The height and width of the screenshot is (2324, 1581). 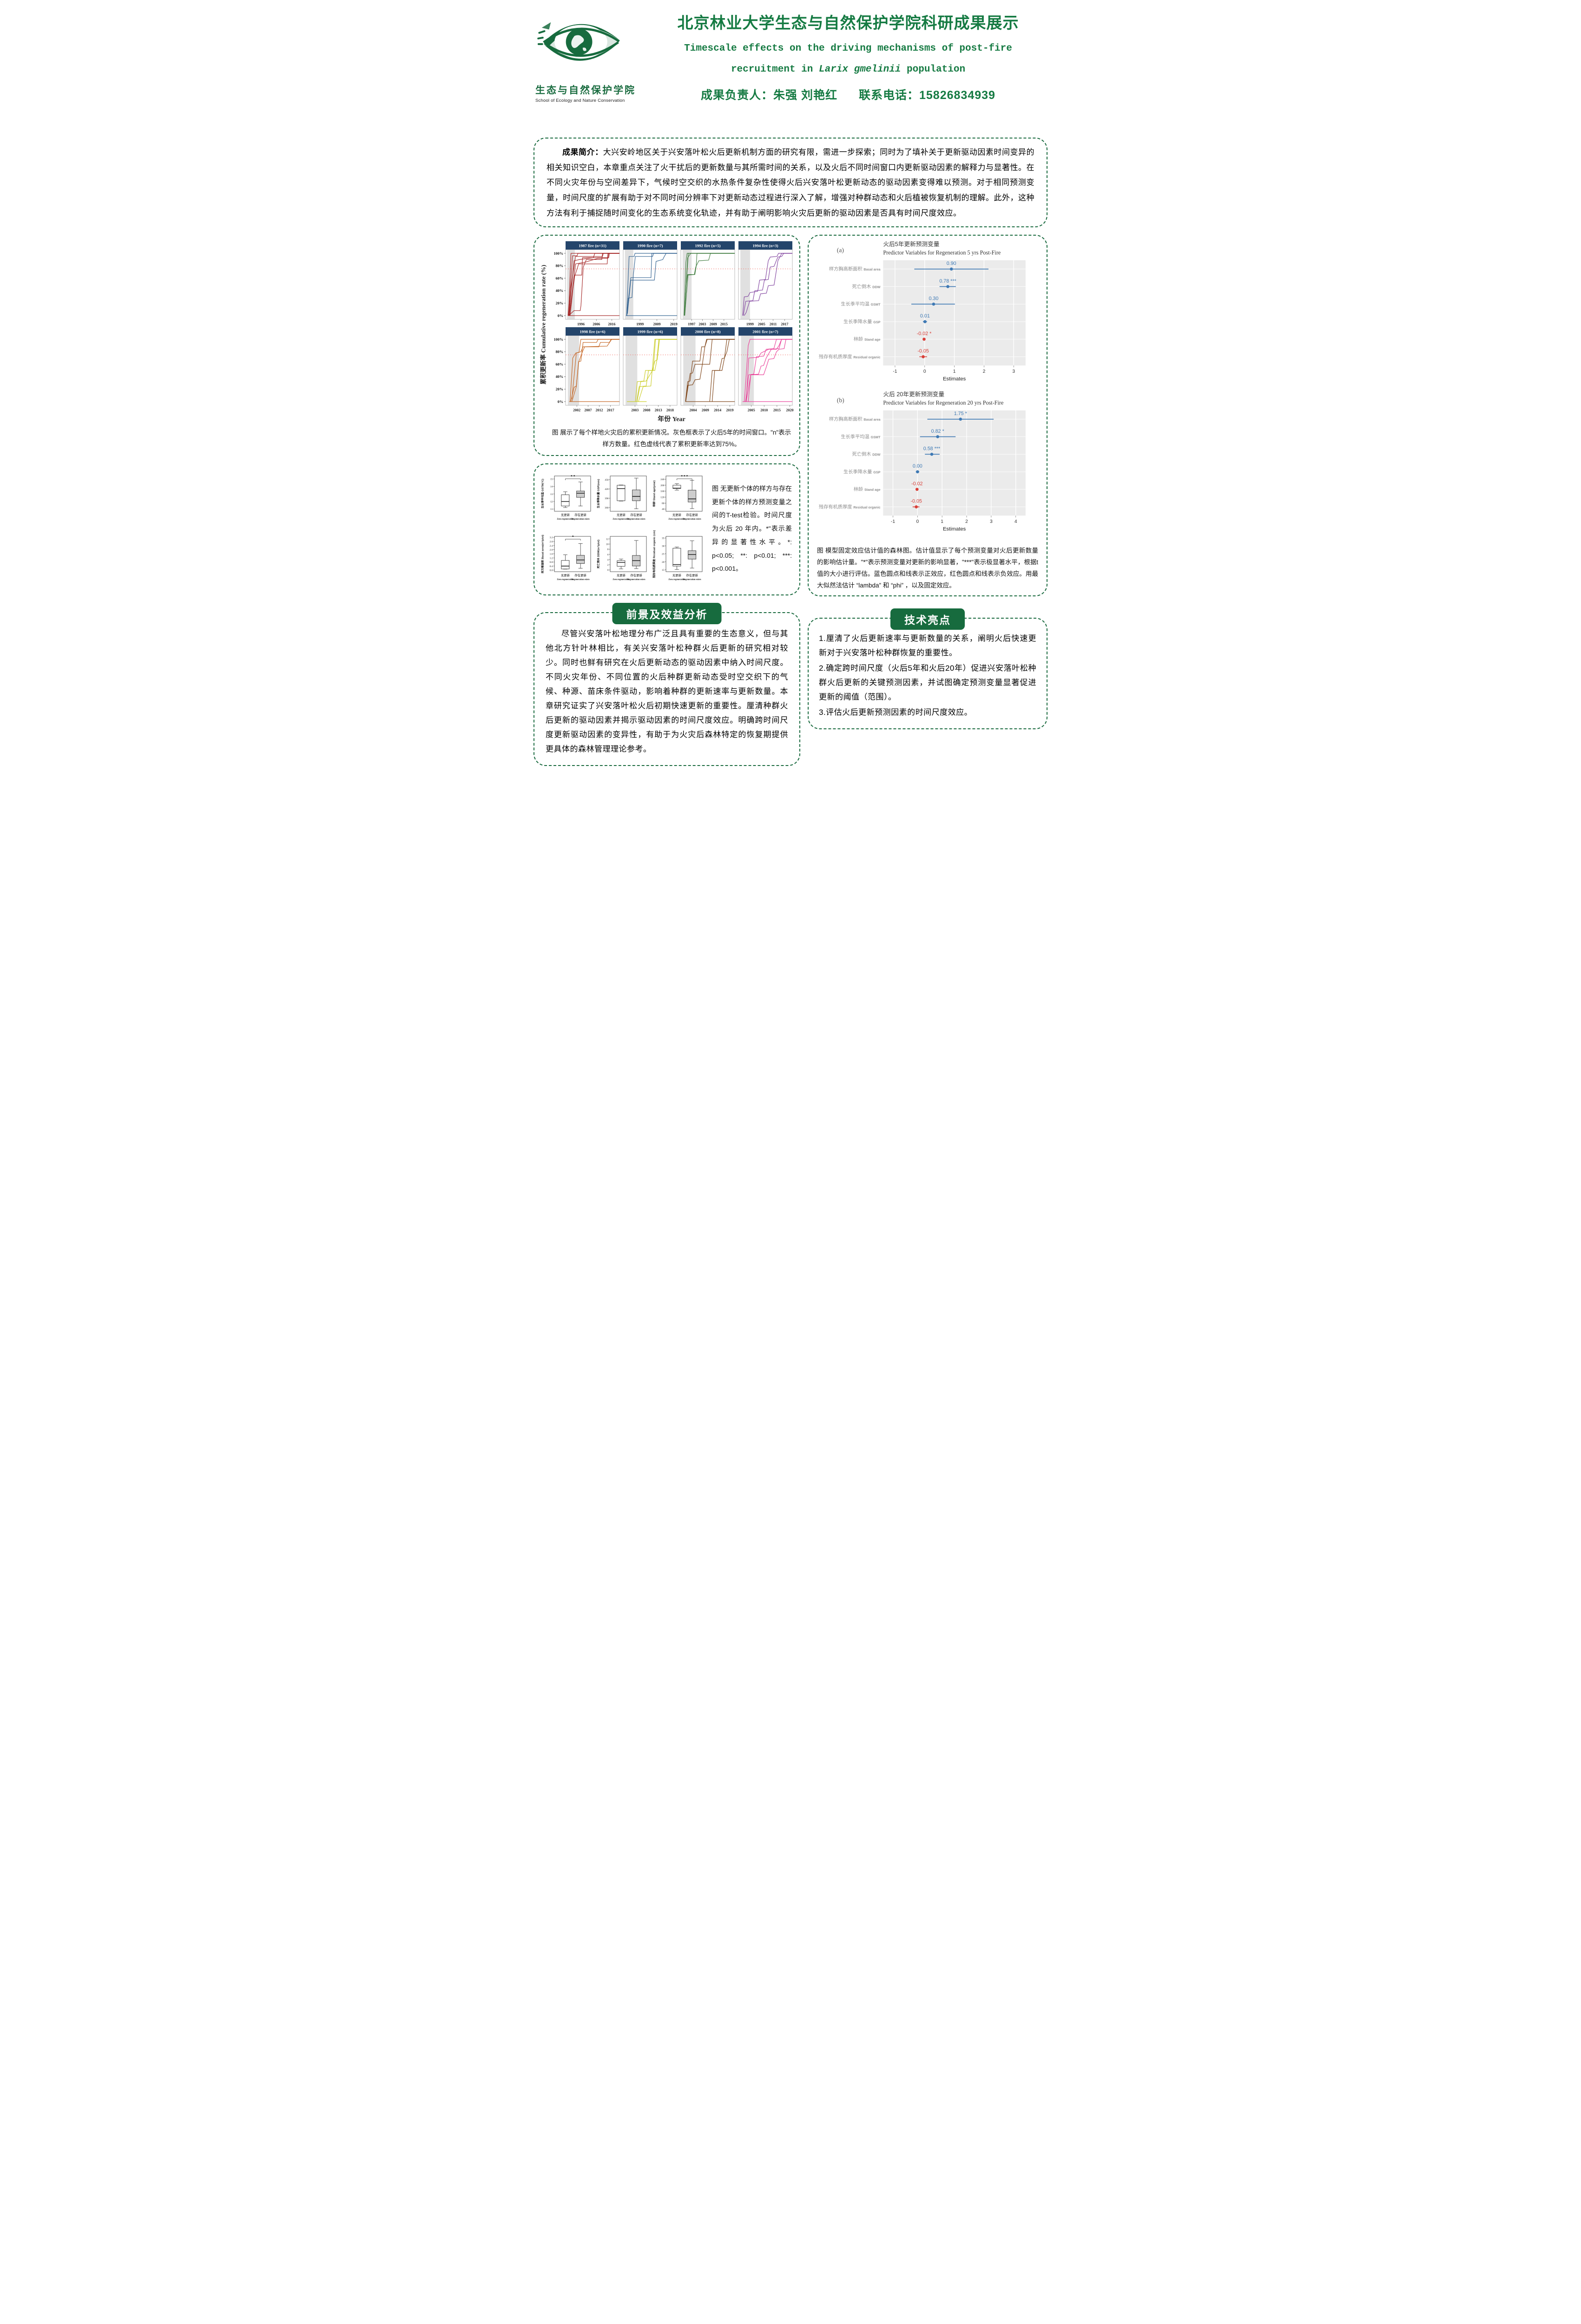 What do you see at coordinates (588, 410) in the screenshot?
I see `svg-text: 2007` at bounding box center [588, 410].